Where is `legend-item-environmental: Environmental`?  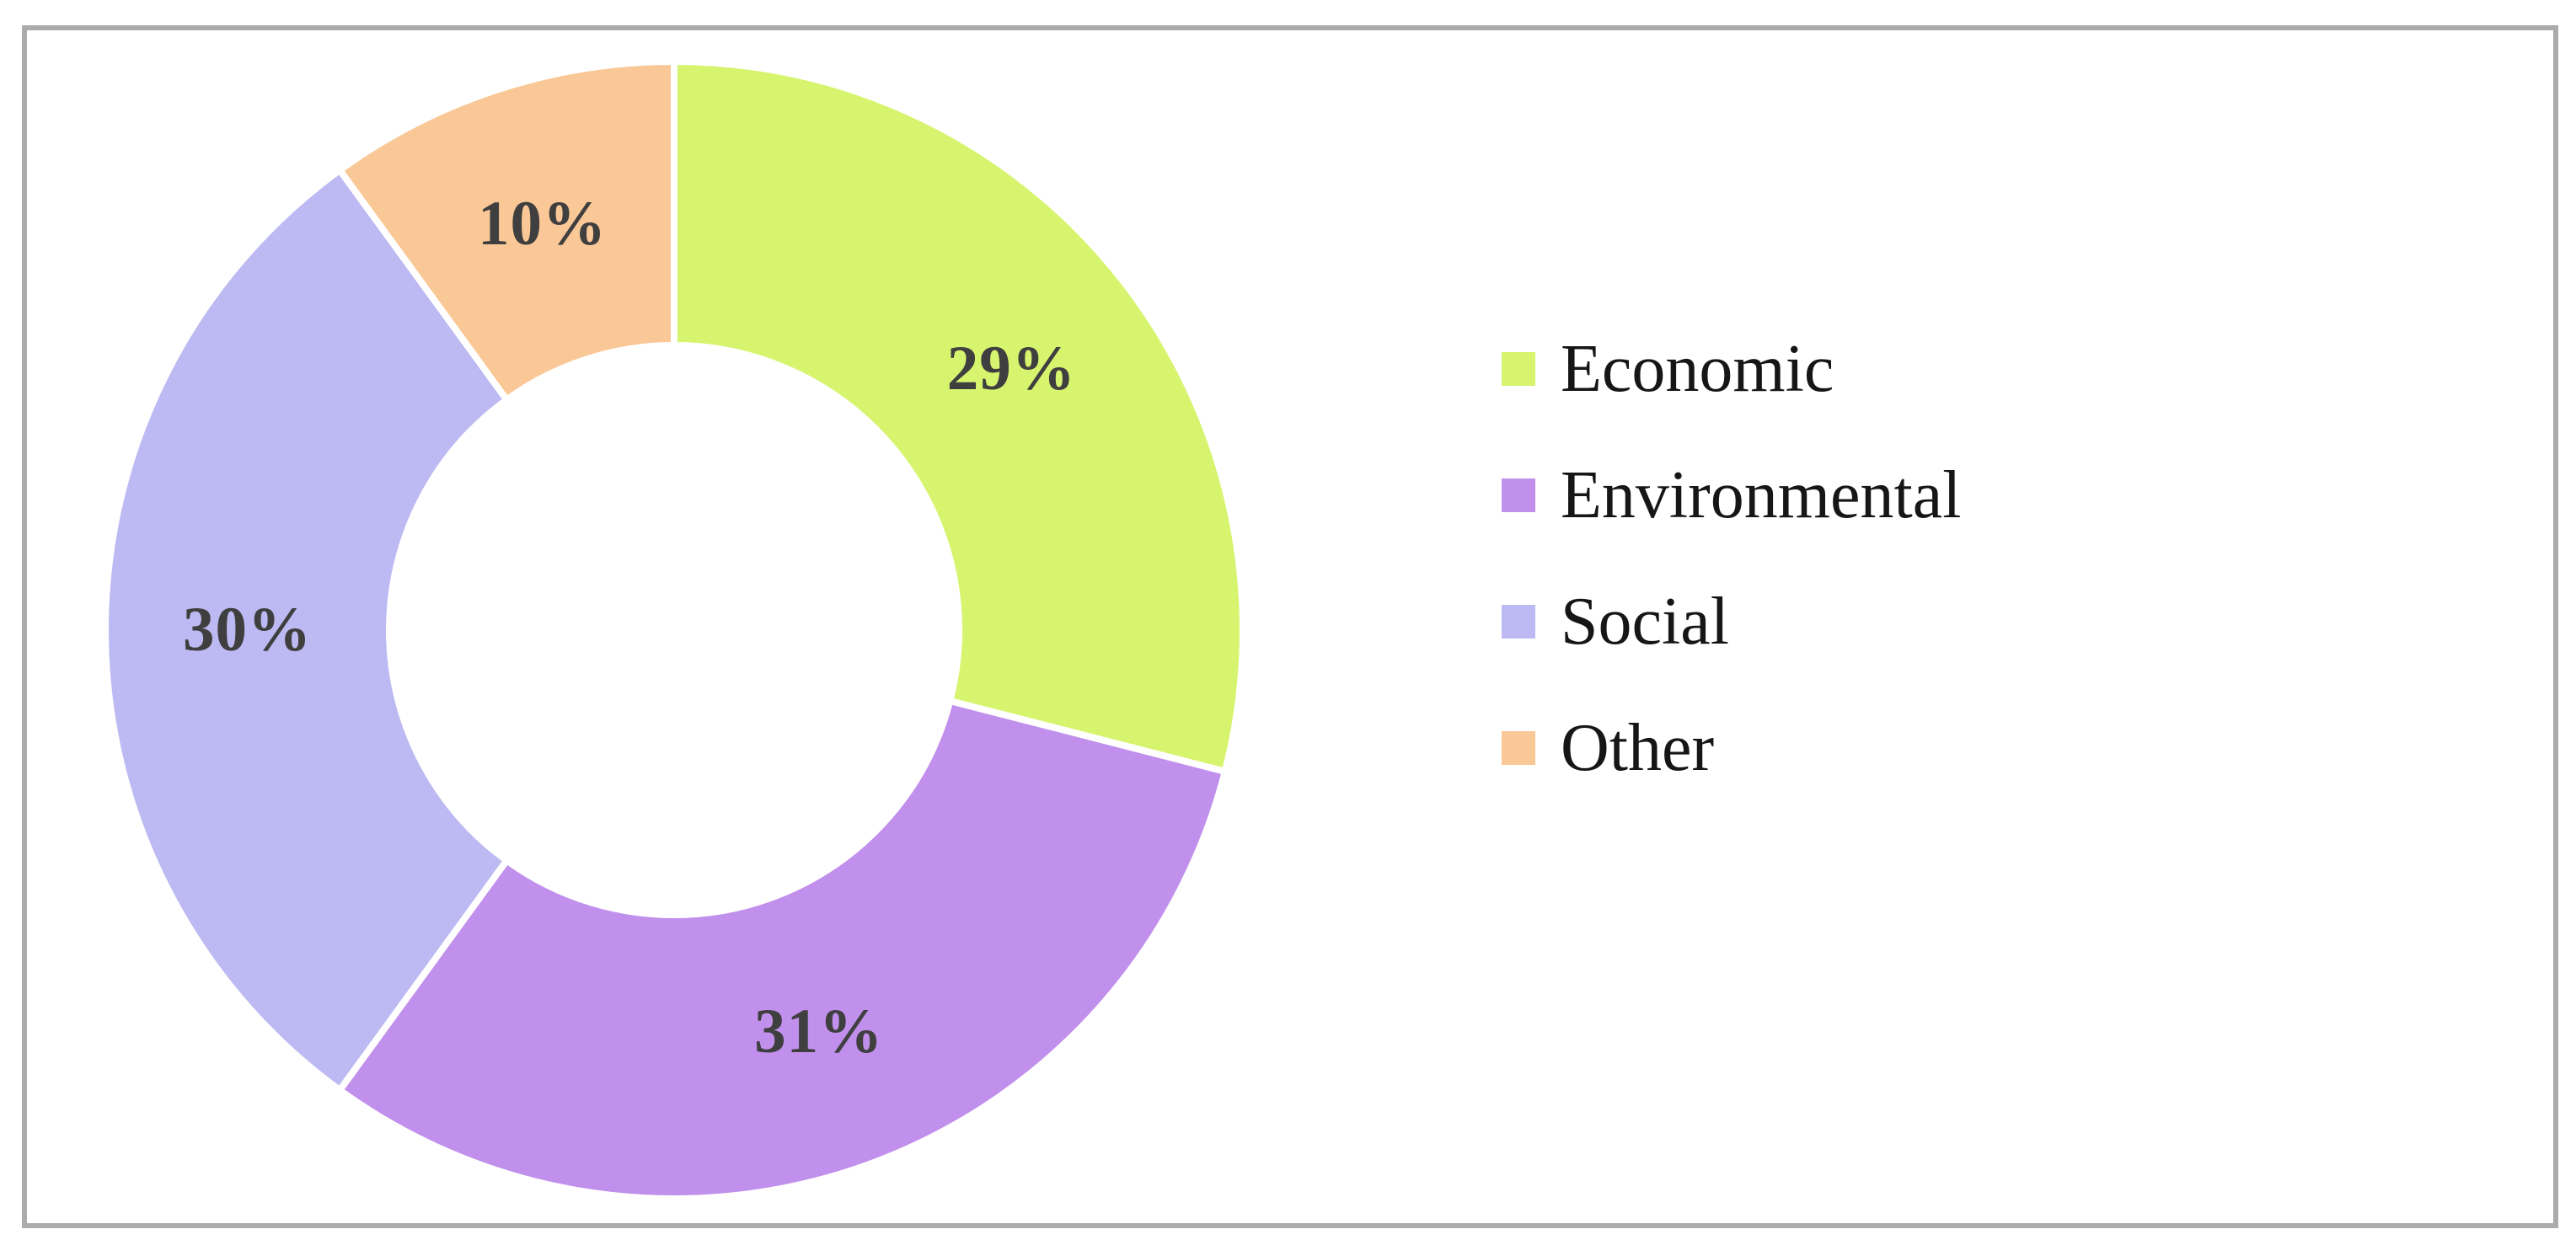
legend-item-environmental: Environmental is located at coordinates (1732, 495).